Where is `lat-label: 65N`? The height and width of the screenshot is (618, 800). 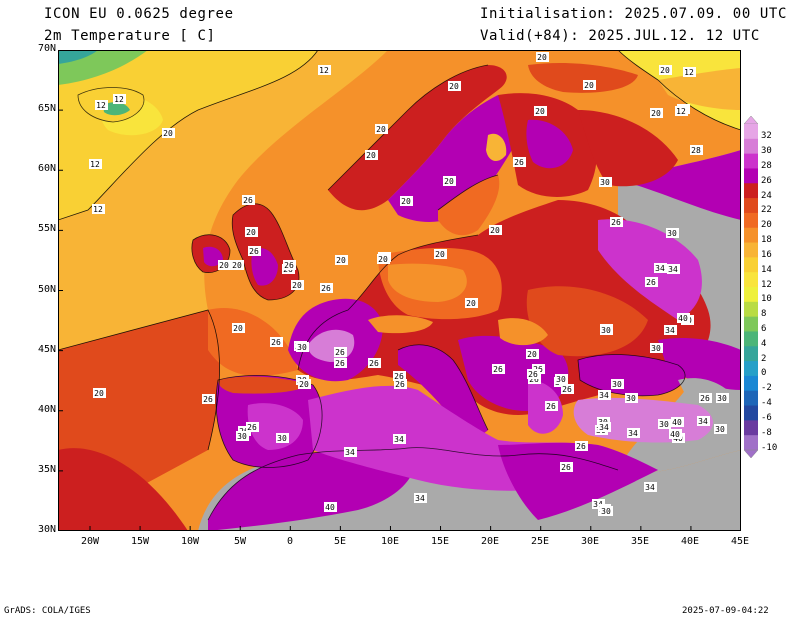 lat-label: 65N is located at coordinates (46, 109).